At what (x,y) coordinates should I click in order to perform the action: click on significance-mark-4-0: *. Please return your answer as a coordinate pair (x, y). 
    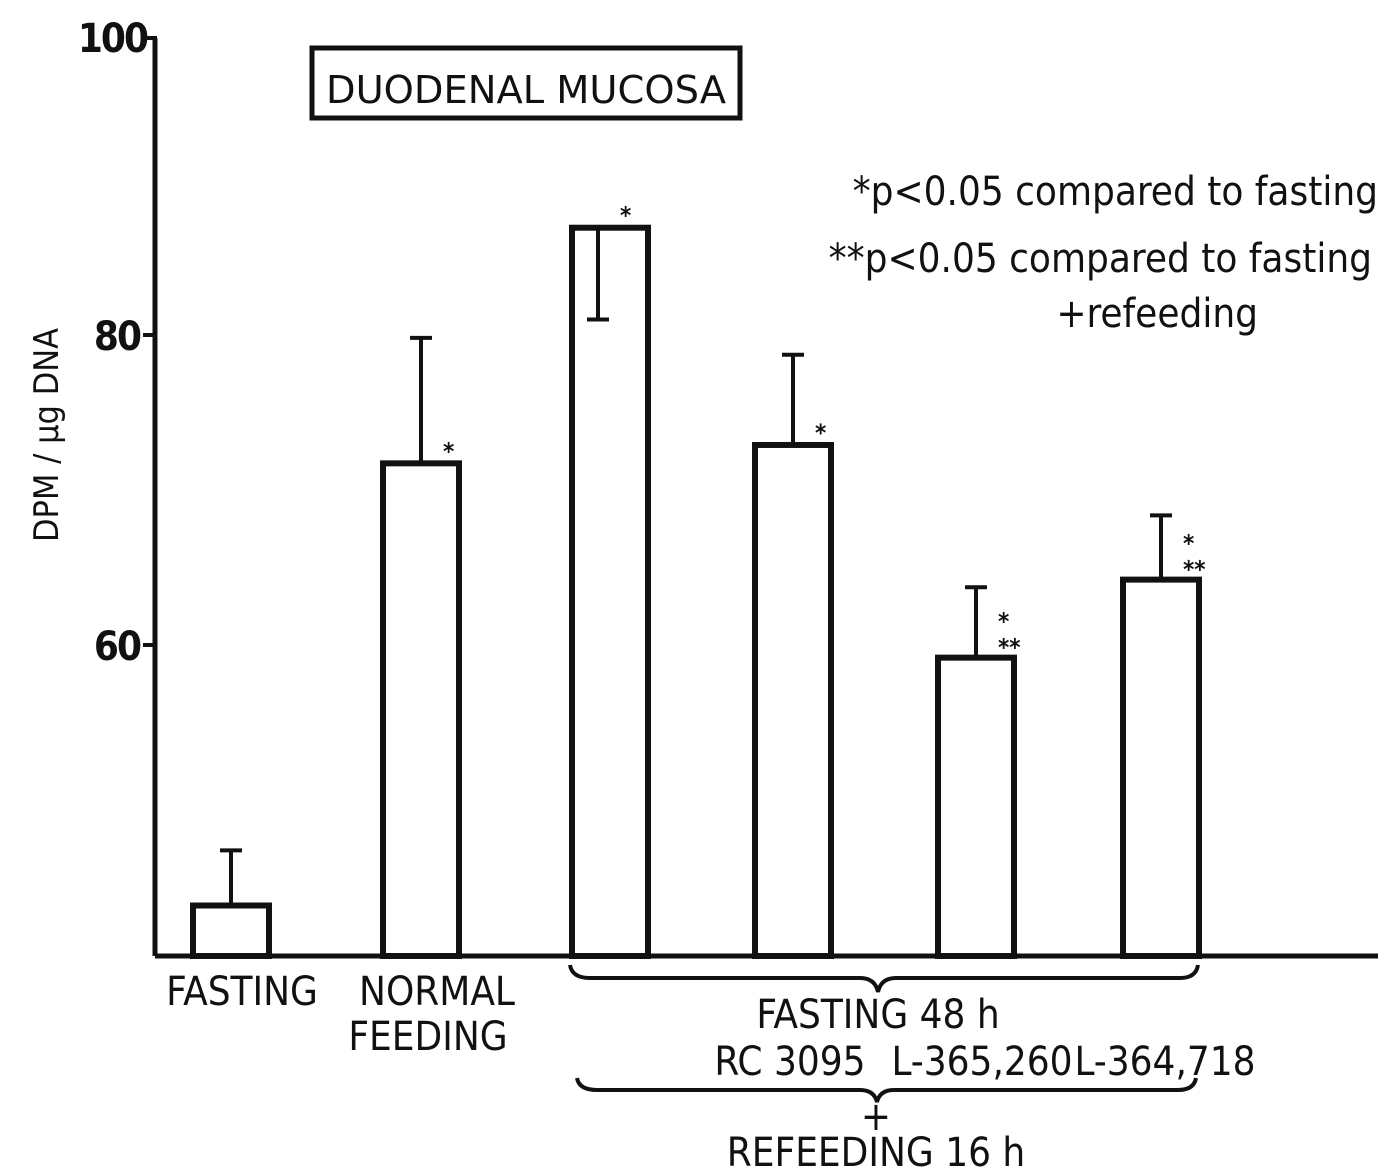
    Looking at the image, I should click on (1003, 622).